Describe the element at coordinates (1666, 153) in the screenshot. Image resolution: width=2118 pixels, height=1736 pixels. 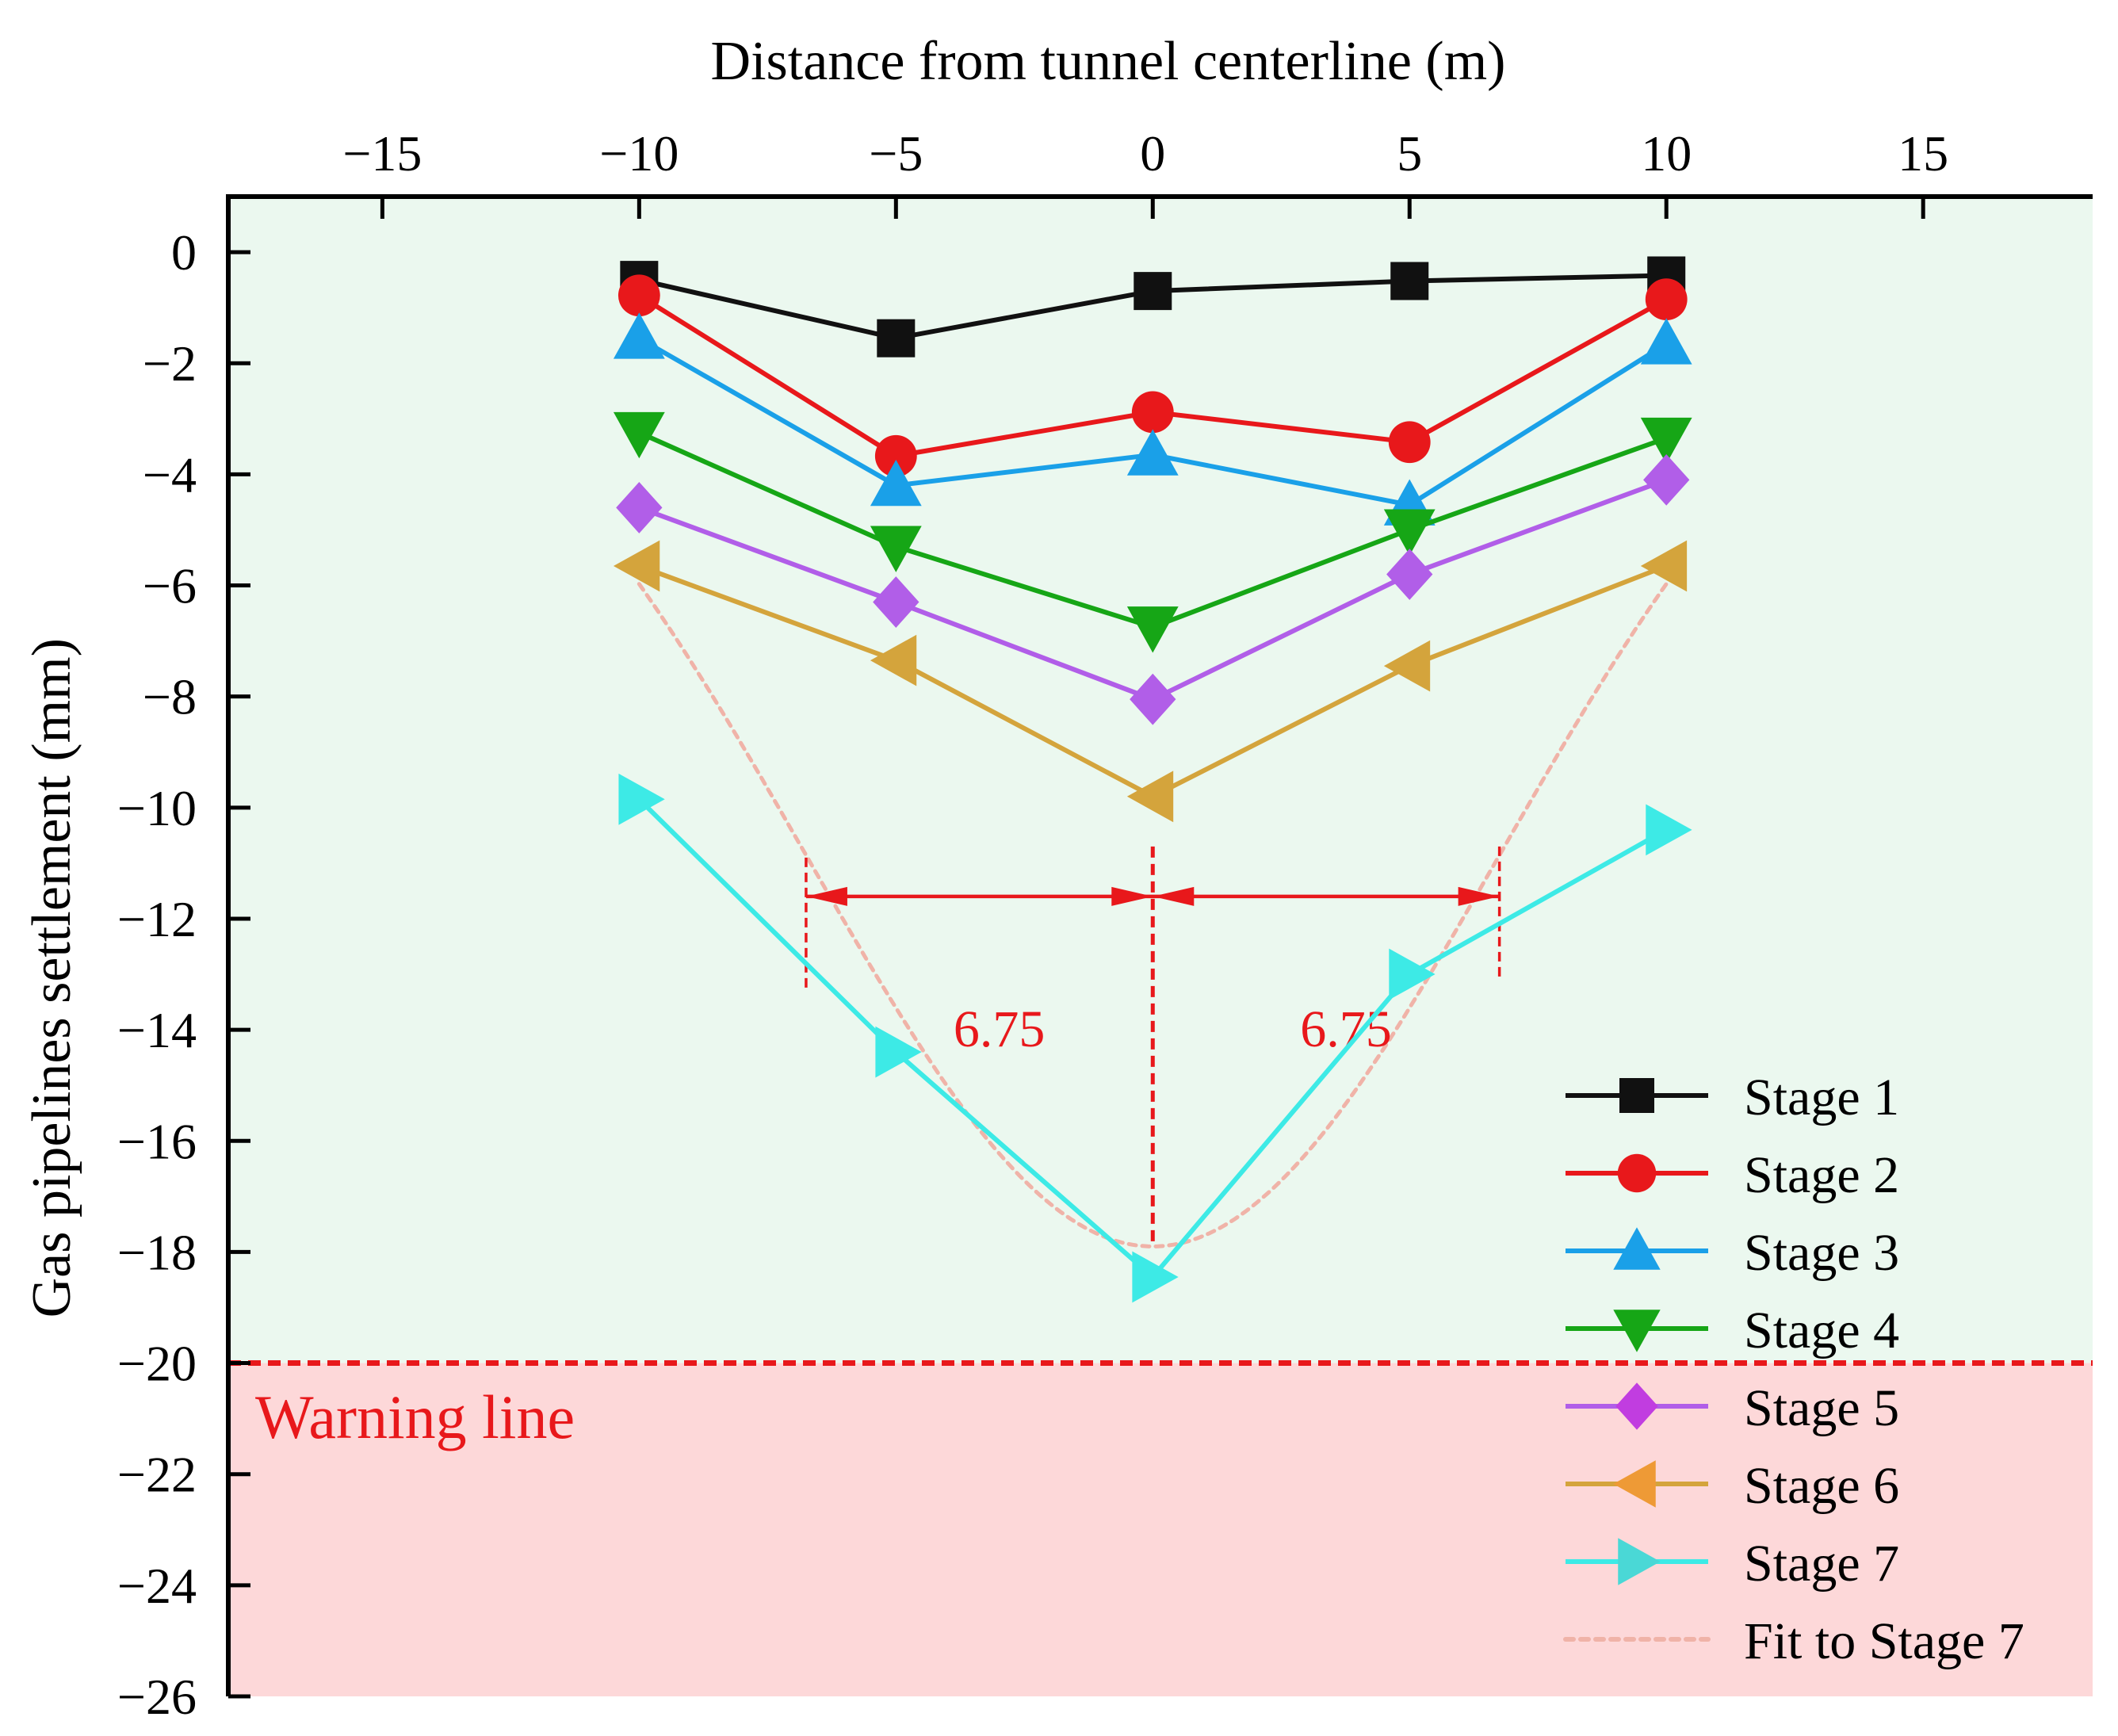
I see `x-tick-label: 10` at that location.